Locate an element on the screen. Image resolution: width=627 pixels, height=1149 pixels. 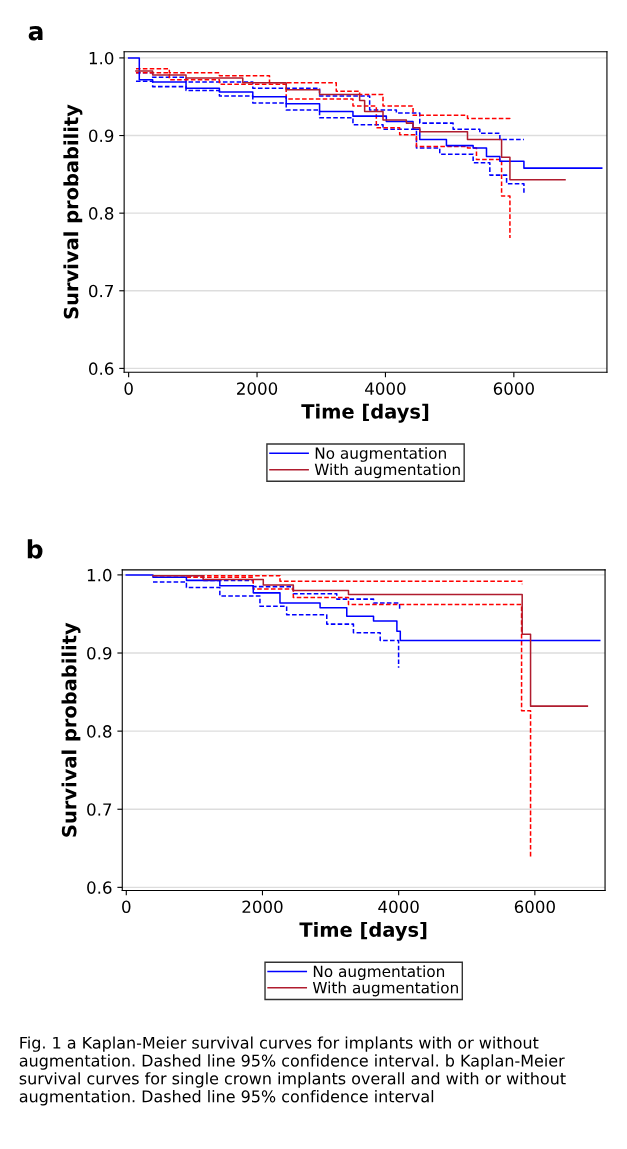
caption: Fig. 1 a Kaplan-Meier survival curves for implants with or without augmentation. Dashed line 95% confidence interval. b Kaplan-Meier survival curves for single crown implants overall and with or without augmentation. Dashed line 95% confidence interval is located at coordinates (292, 1071).